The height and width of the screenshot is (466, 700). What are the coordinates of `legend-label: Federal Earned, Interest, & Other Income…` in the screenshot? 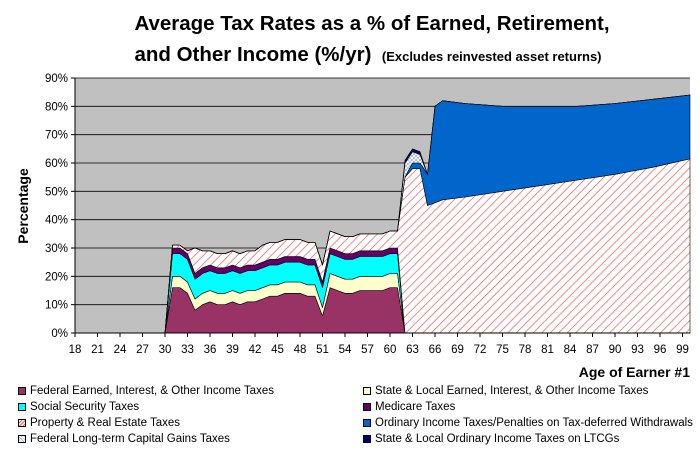 It's located at (152, 391).